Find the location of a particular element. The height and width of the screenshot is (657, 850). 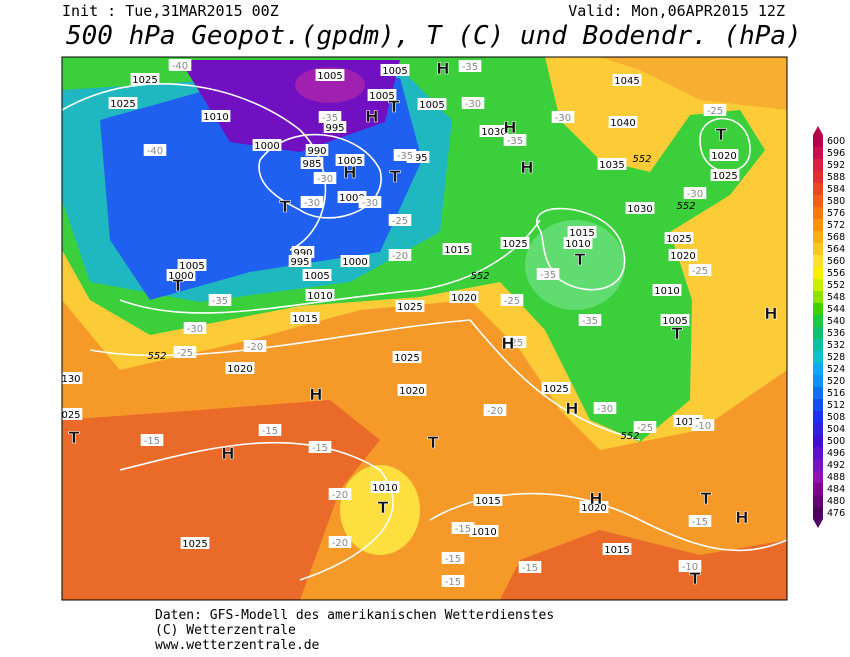

legend-label: 528 is located at coordinates (836, 357).